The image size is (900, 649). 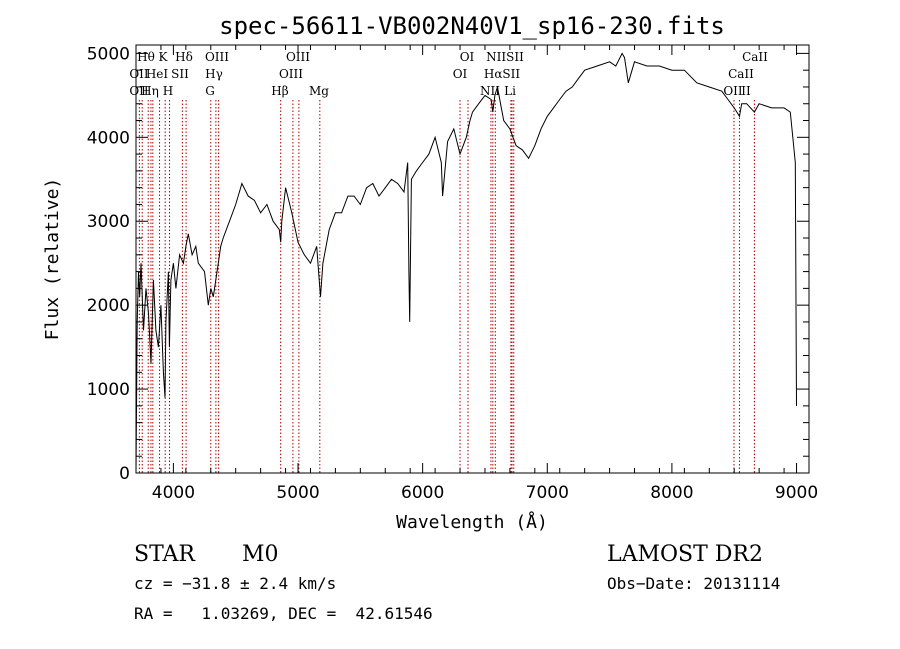 What do you see at coordinates (173, 493) in the screenshot?
I see `x-tick-label: 4000` at bounding box center [173, 493].